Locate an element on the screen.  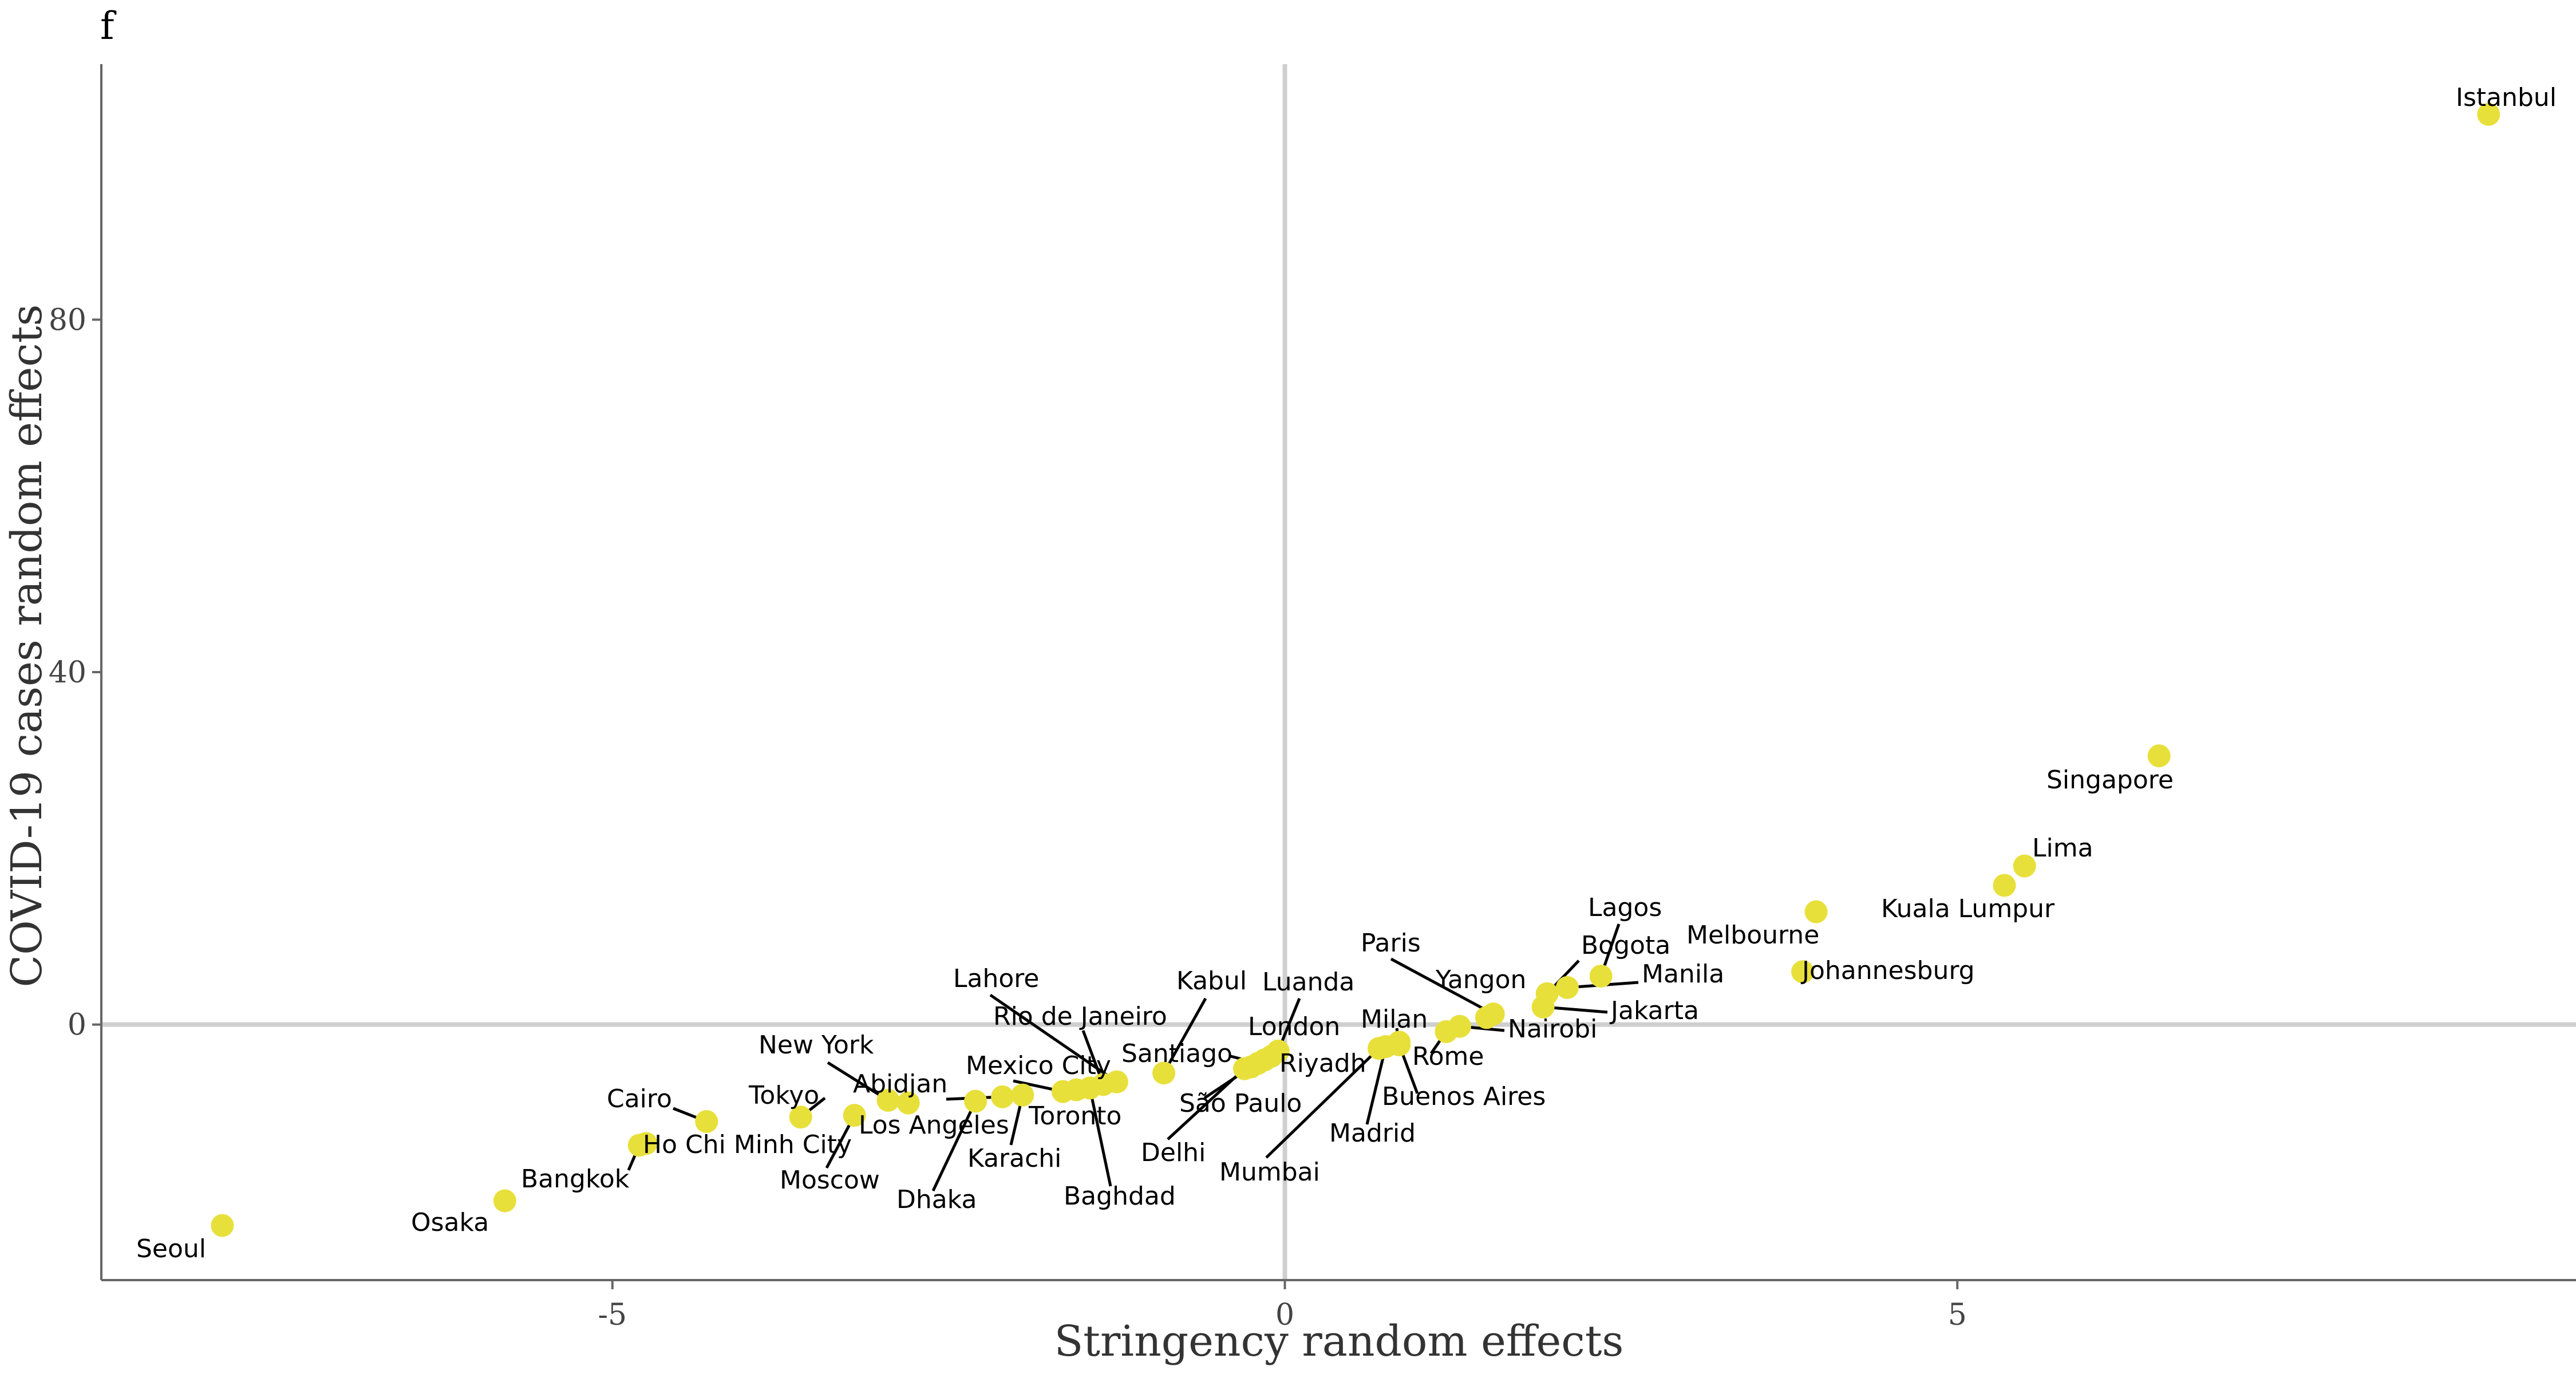
label-los-angeles: Los Angeles is located at coordinates (934, 1125).